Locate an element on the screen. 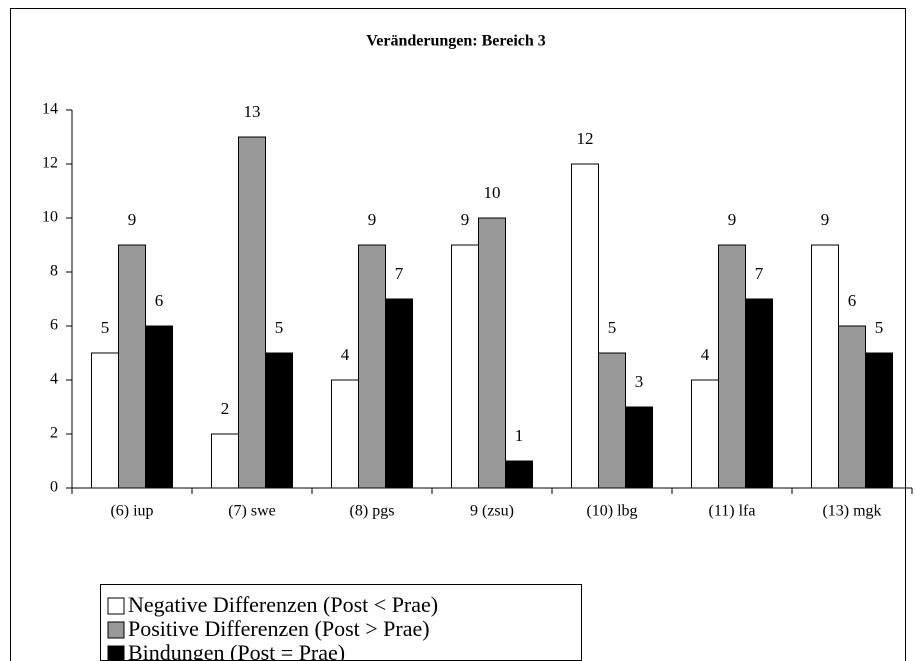  x-tick-label: (6) iup is located at coordinates (131, 511).